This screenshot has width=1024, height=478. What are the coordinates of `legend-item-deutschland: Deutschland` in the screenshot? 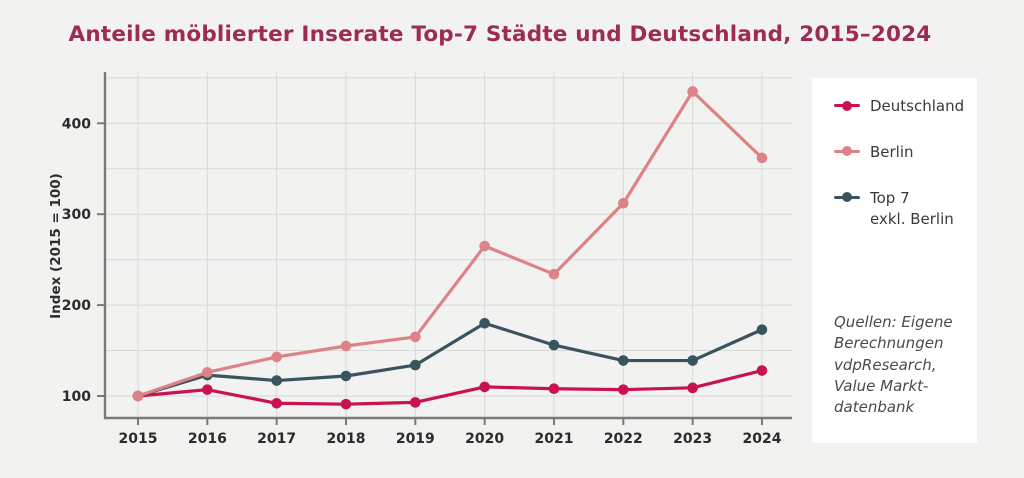 It's located at (899, 107).